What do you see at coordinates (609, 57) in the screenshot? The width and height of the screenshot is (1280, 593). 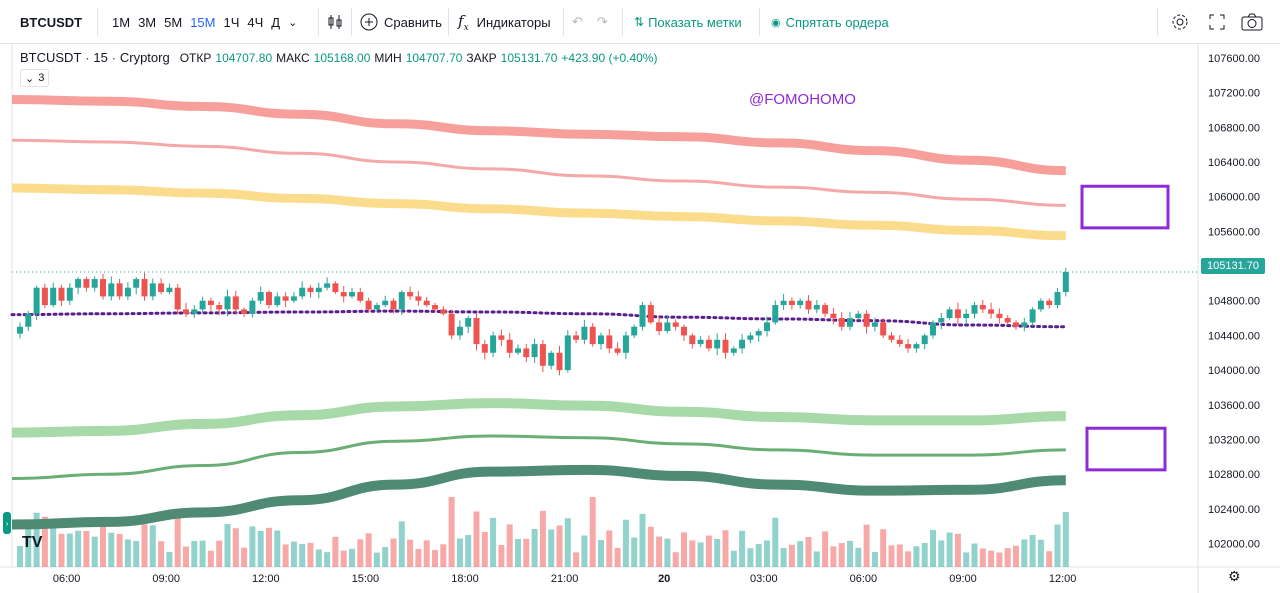 I see `legend-change: +423.90 (+0.40%)` at bounding box center [609, 57].